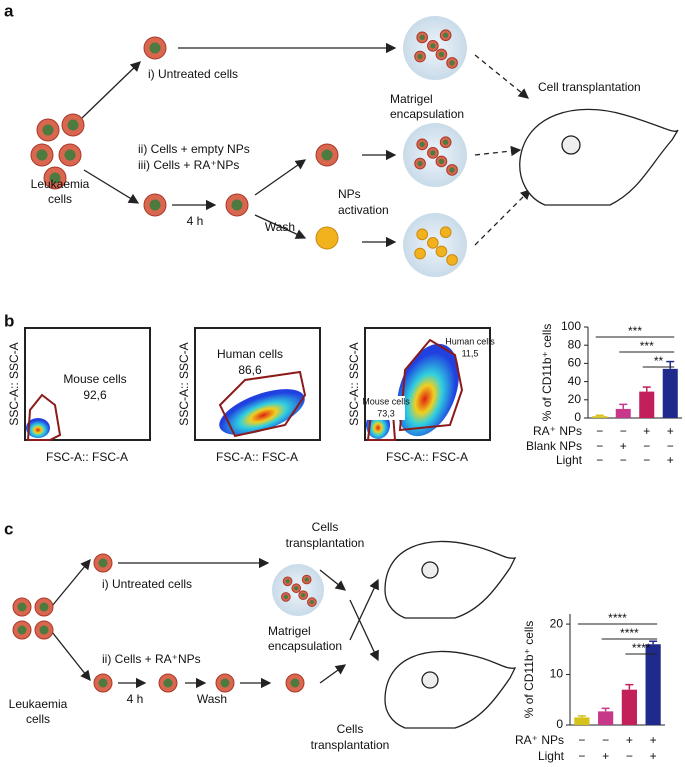 The image size is (685, 767). Describe the element at coordinates (8, 528) in the screenshot. I see `panel-label: c` at that location.